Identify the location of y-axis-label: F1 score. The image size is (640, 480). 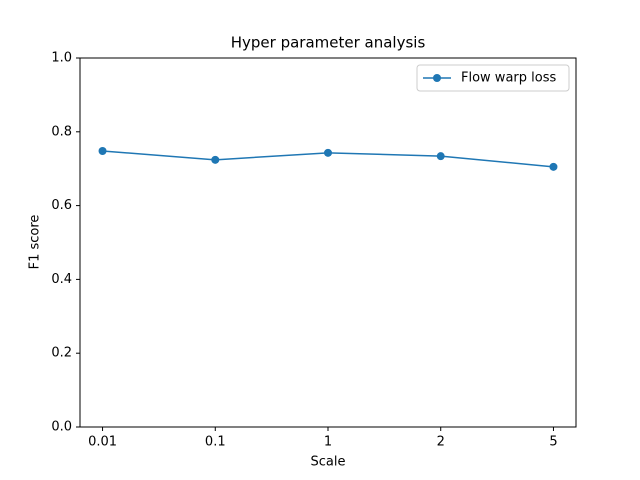
(35, 242).